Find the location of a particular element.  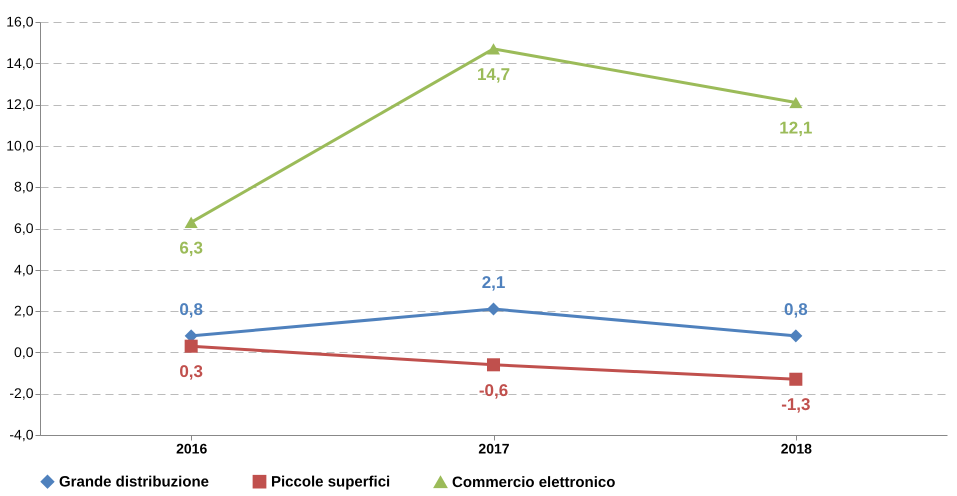

y-tick-label: 10,0 is located at coordinates (20, 145).